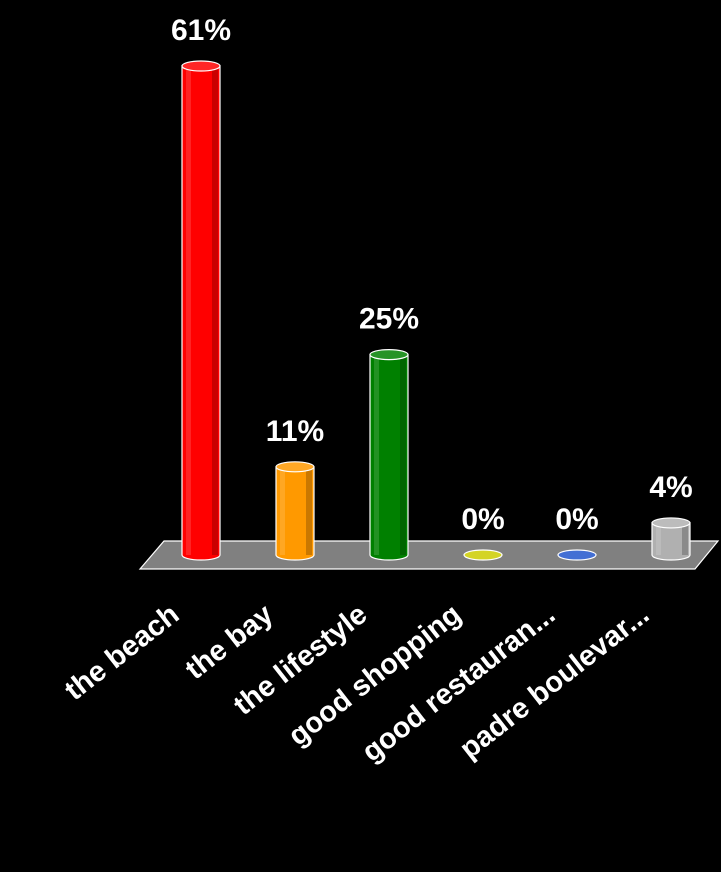 This screenshot has width=721, height=872. I want to click on bar-shadow-the-beach, so click(215, 310).